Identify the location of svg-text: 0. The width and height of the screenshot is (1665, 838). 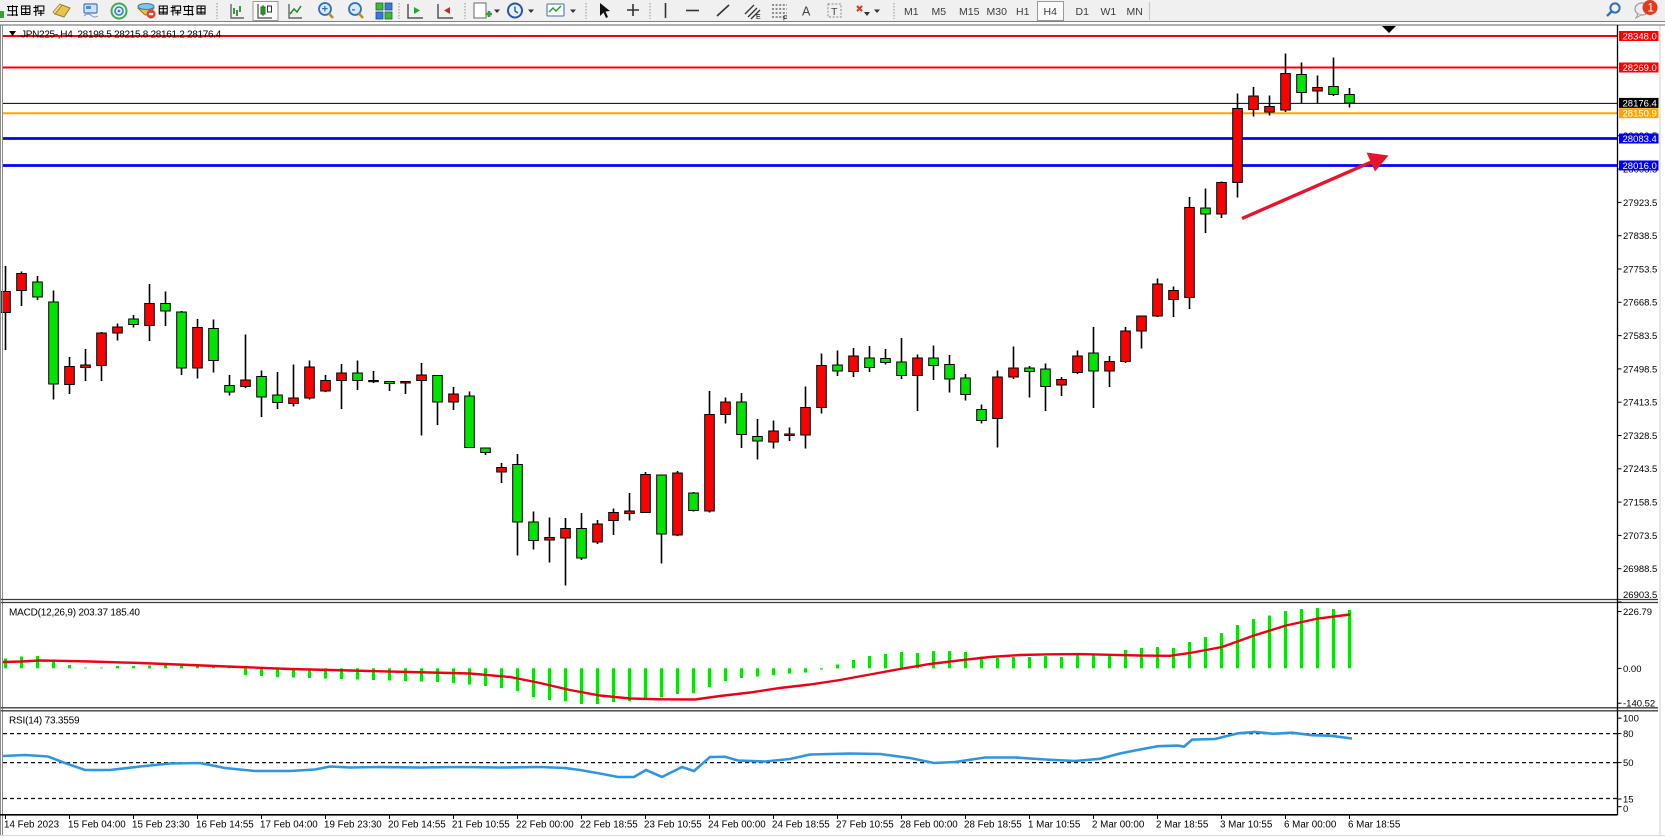
(1625, 809).